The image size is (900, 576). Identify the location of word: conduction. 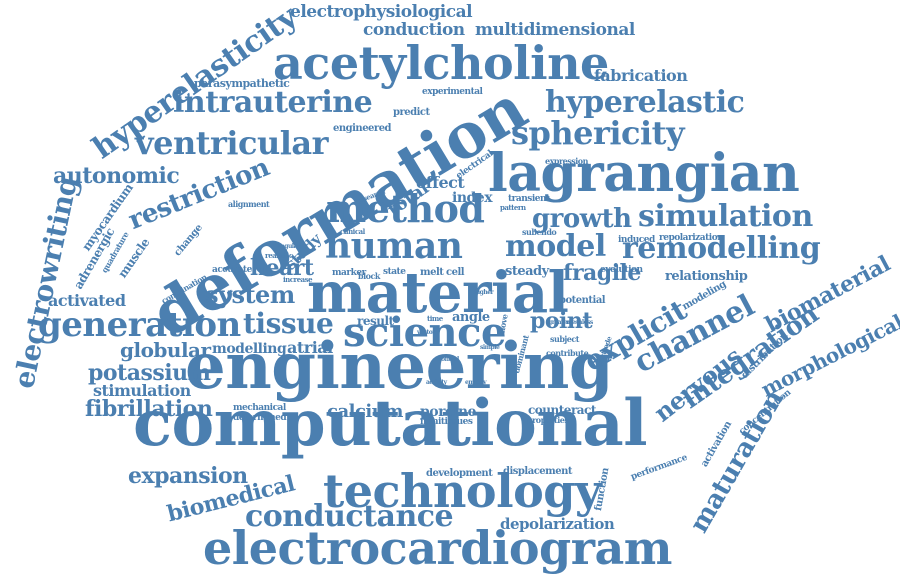
(414, 30).